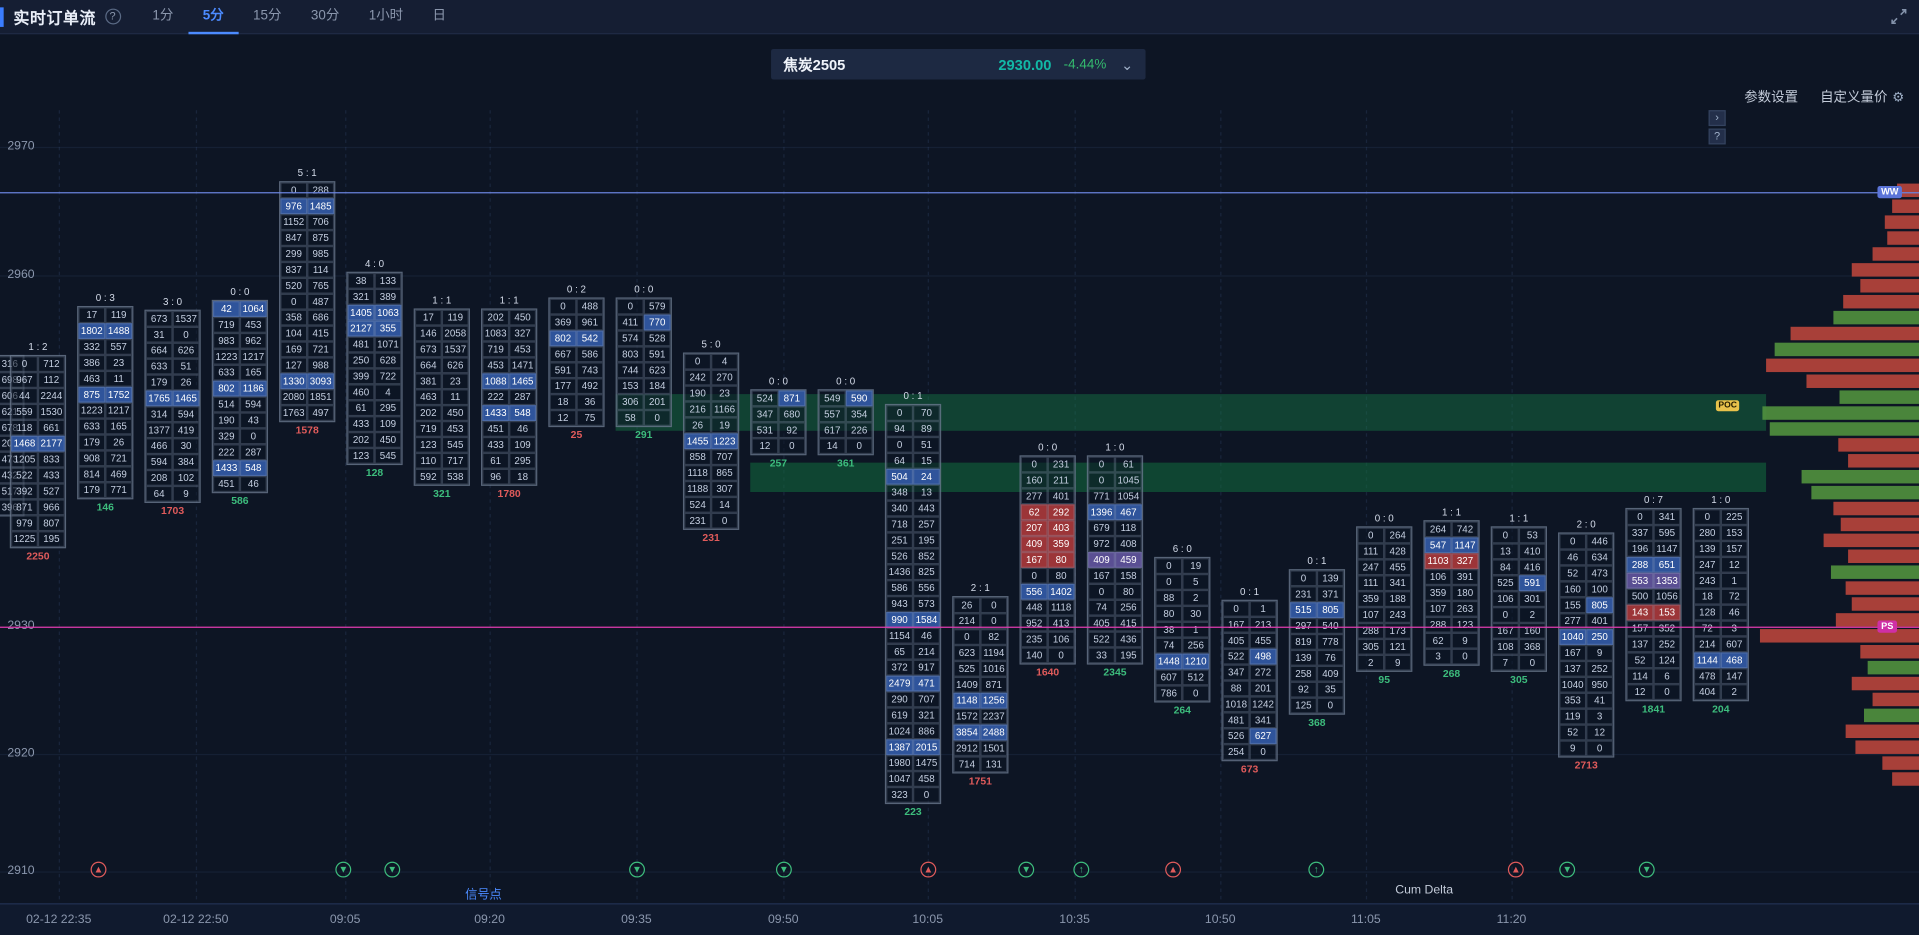 The image size is (1919, 935). What do you see at coordinates (239, 324) in the screenshot?
I see `footprint-row: 719 453` at bounding box center [239, 324].